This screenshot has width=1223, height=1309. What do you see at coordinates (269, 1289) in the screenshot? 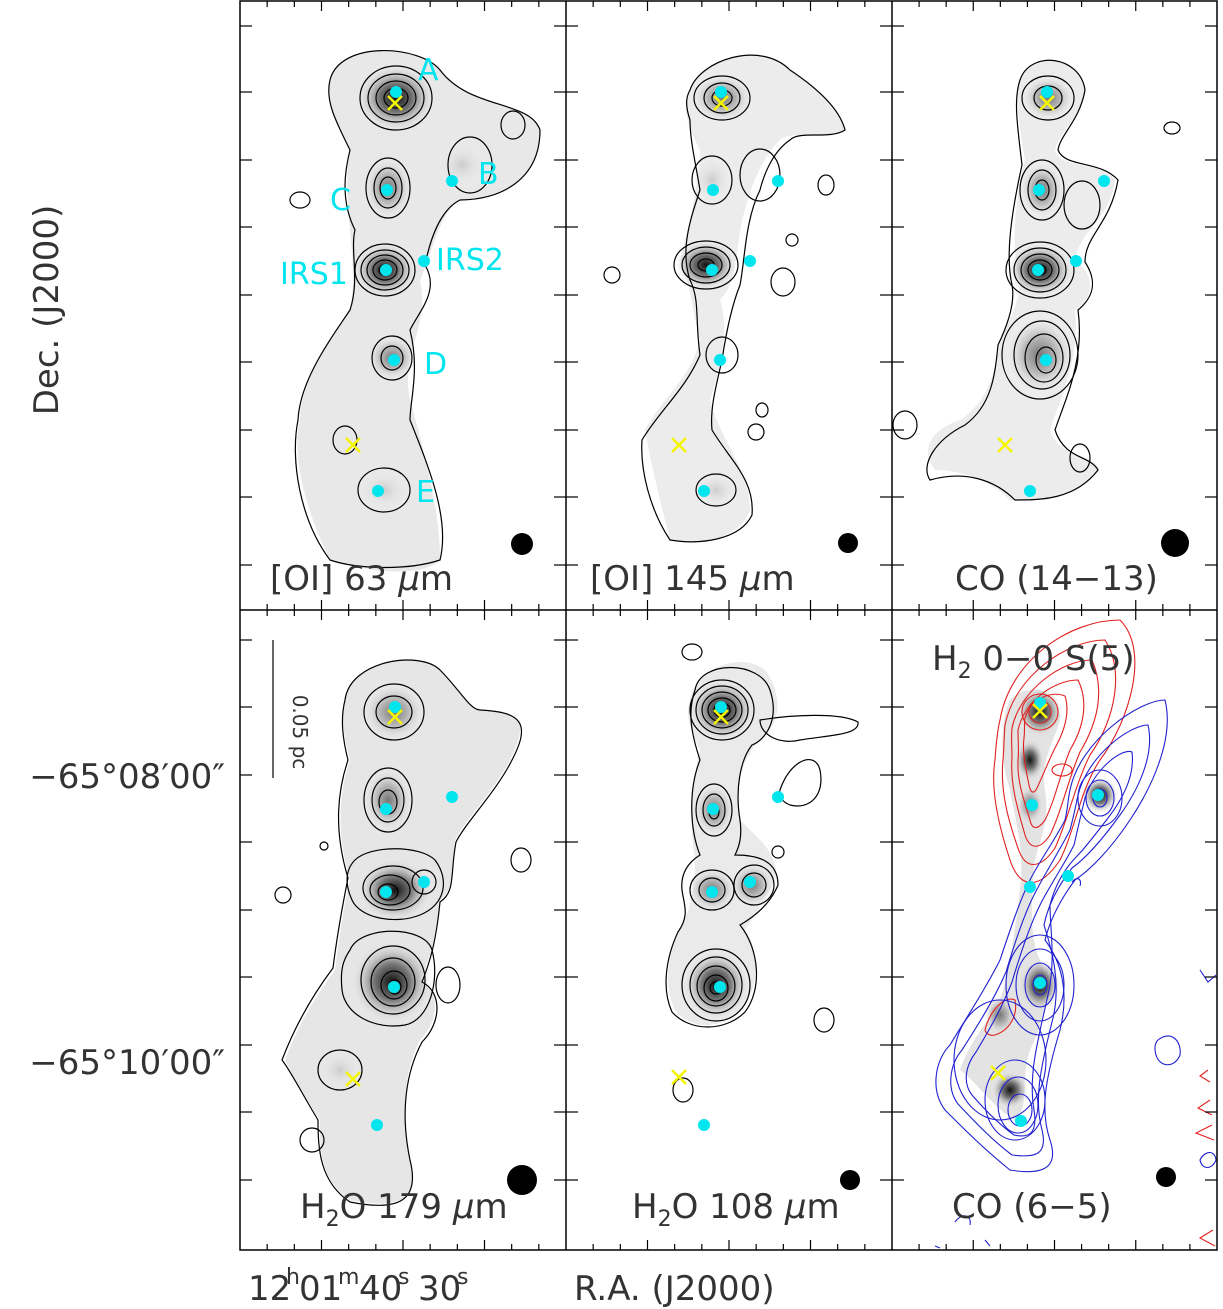
I see `svg-text: 12` at bounding box center [269, 1289].